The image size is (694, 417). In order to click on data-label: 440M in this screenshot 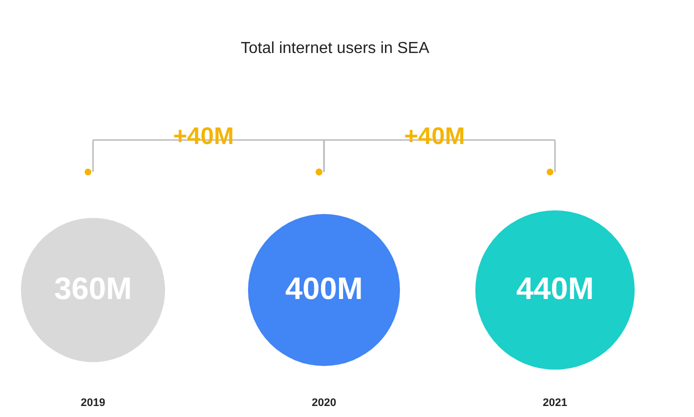, I will do `click(555, 288)`.